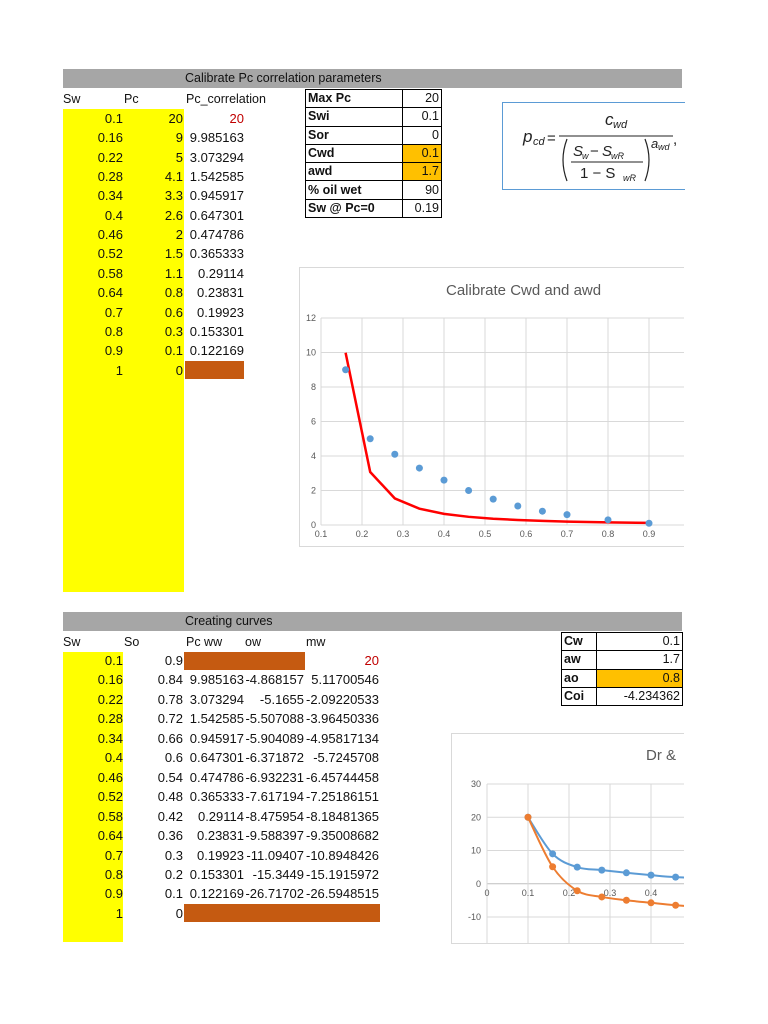  I want to click on cell-pc: 5, so click(179, 157).